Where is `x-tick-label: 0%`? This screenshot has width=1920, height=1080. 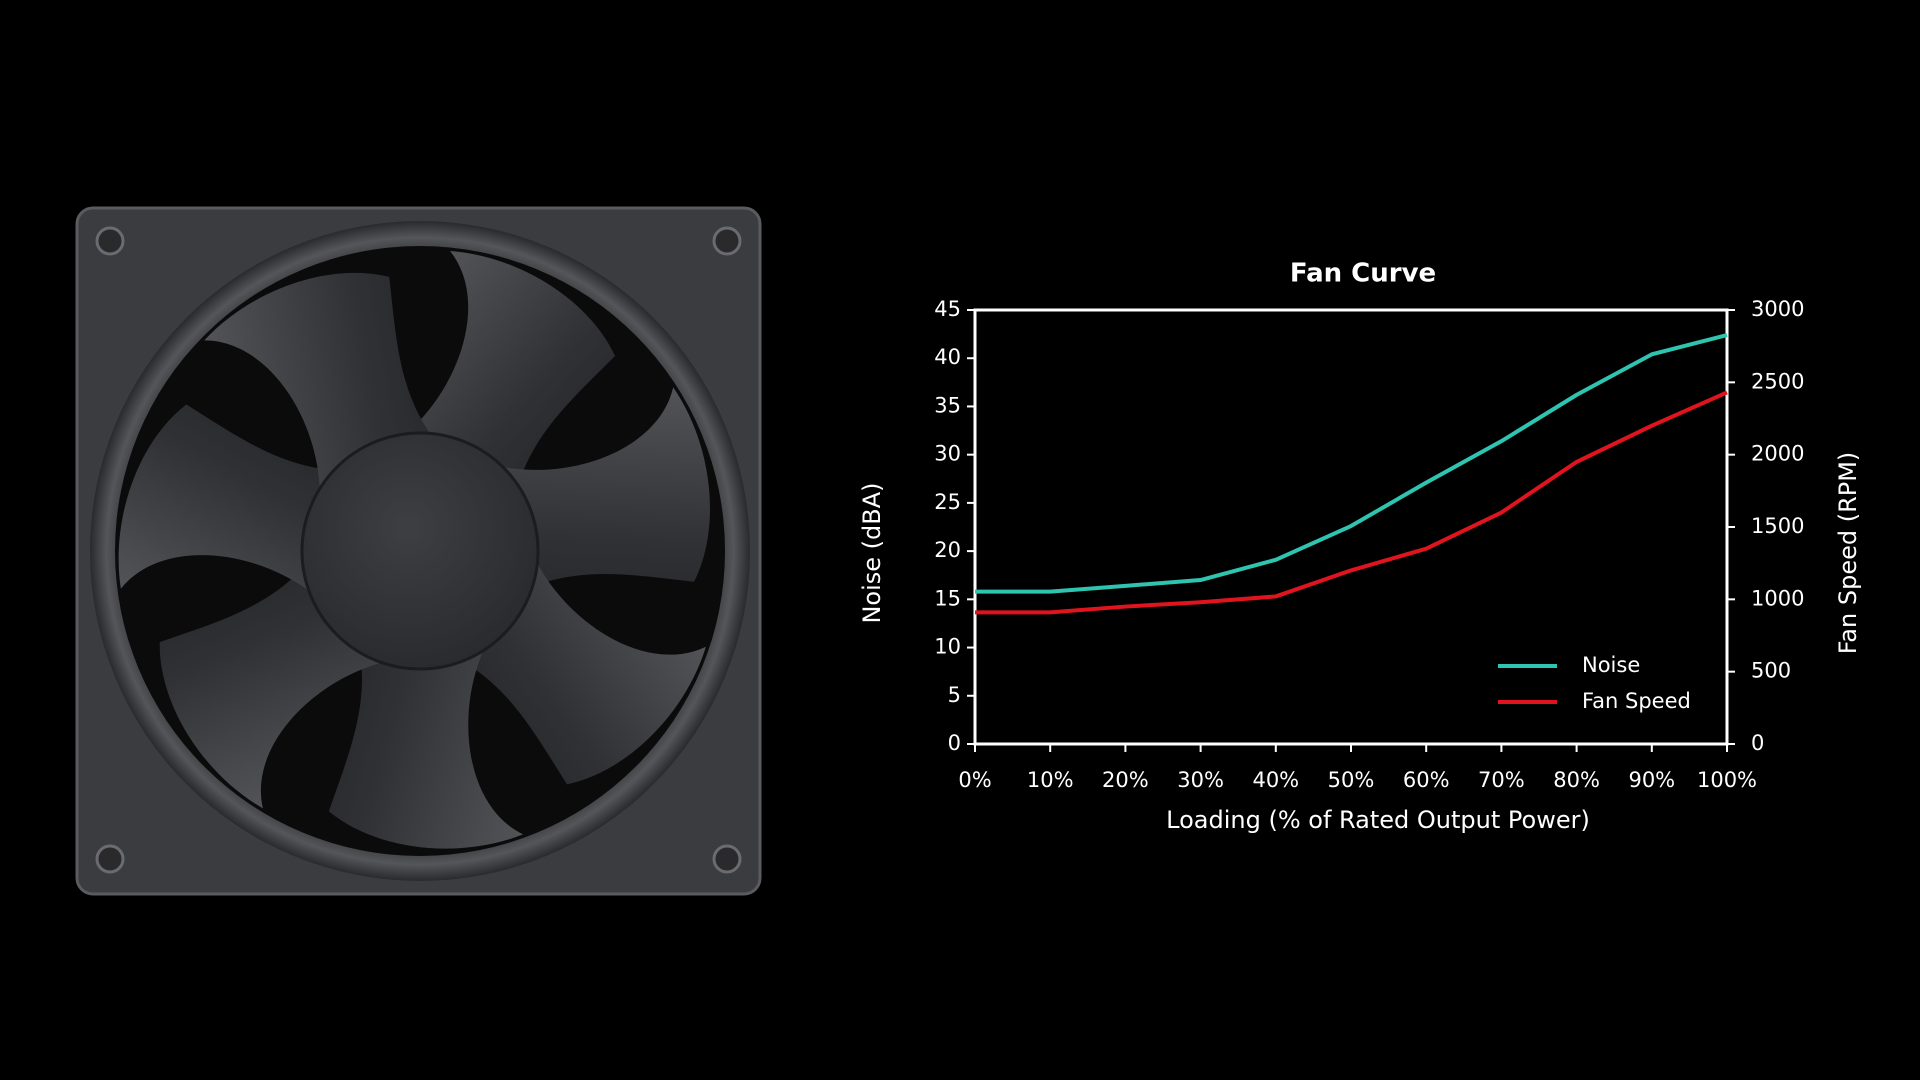
x-tick-label: 0% is located at coordinates (974, 780).